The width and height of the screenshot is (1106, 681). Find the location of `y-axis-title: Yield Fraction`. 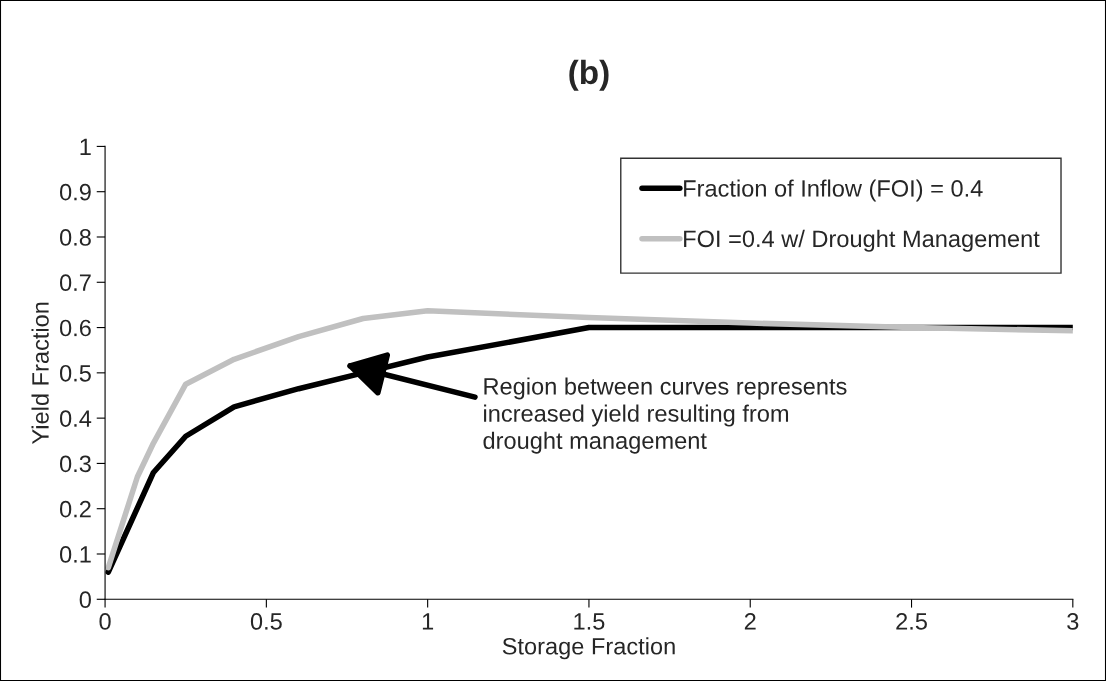

y-axis-title: Yield Fraction is located at coordinates (40, 373).